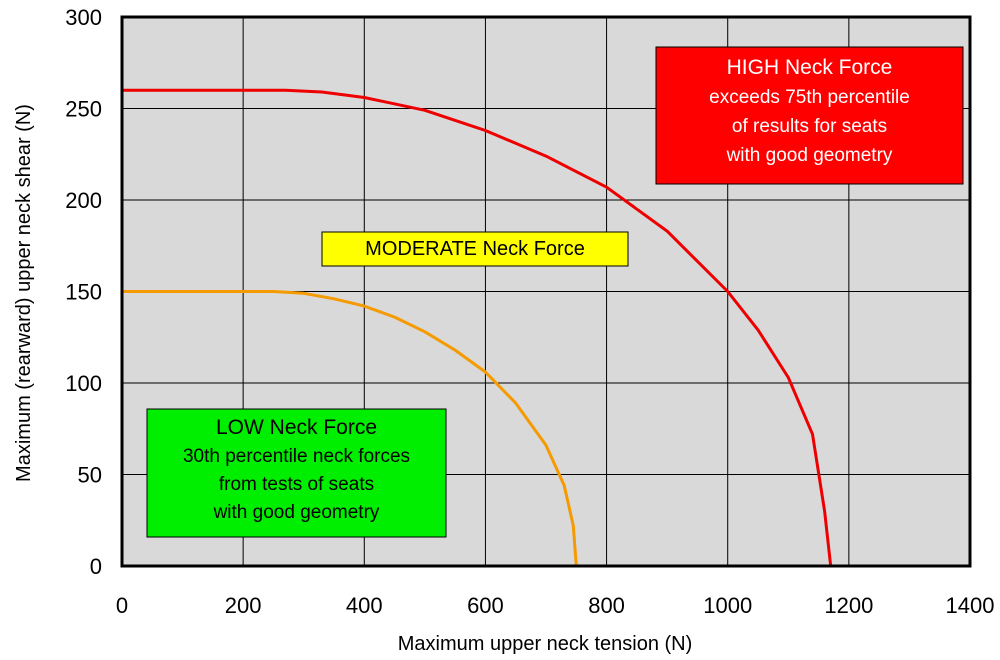 The image size is (1000, 660). I want to click on zone-low-line: 30th percentile neck forces, so click(296, 456).